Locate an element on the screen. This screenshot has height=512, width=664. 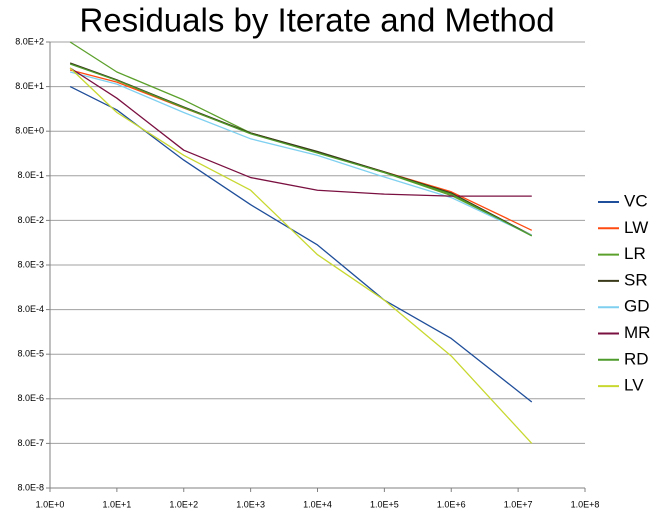
y-tick-label: 8.0E+2 is located at coordinates (29, 41).